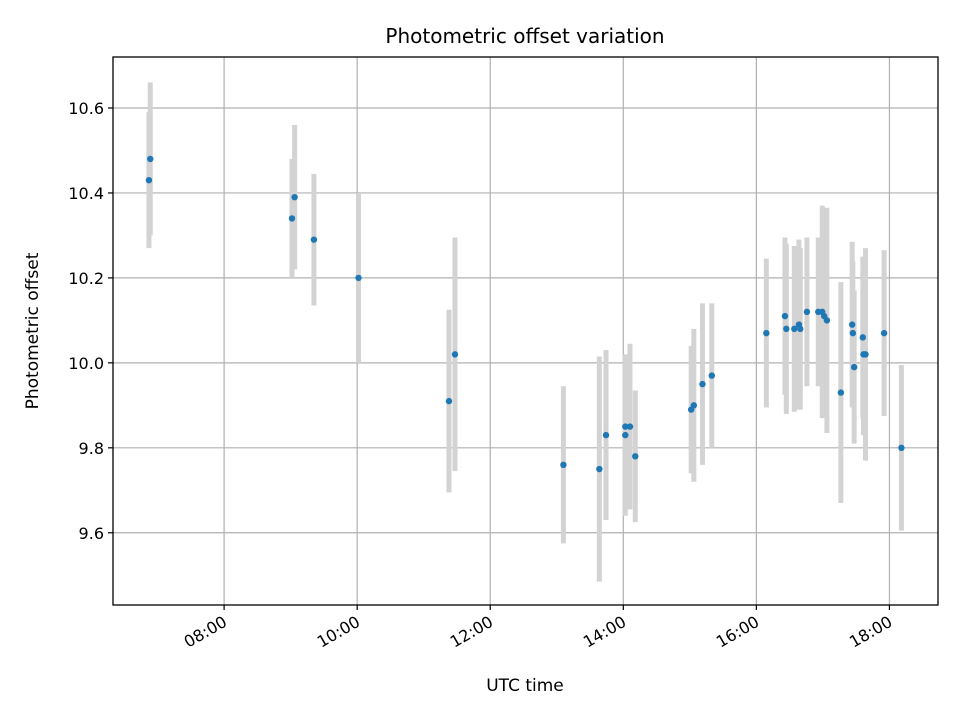  I want to click on y-axis-ticks: 9.6 9.8 10.0 10.2 10.4 10.6, so click(90, 321).